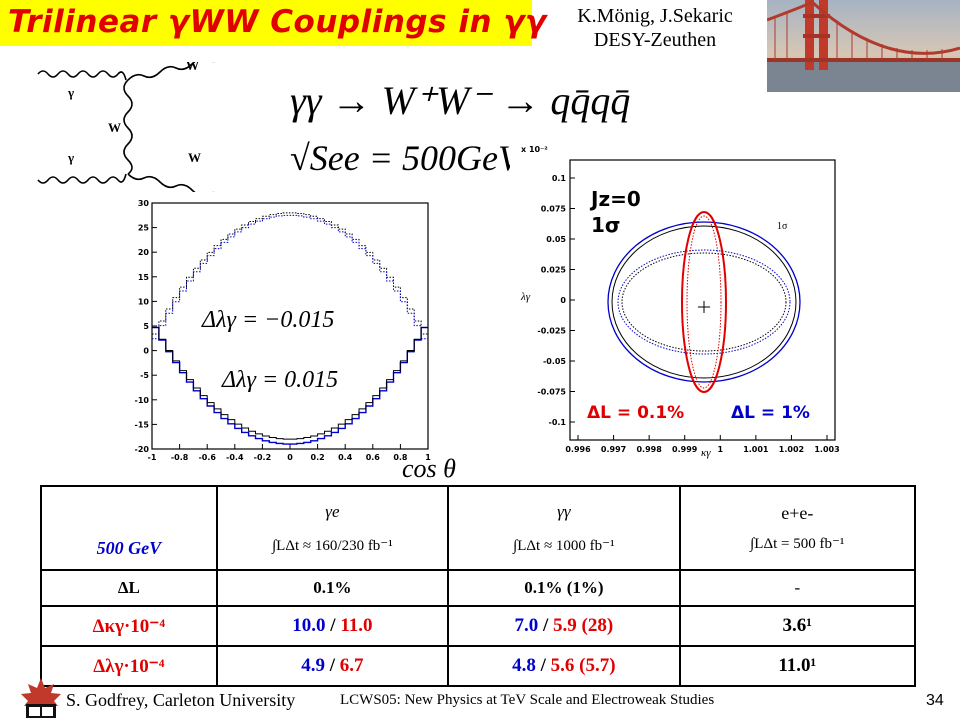 The image size is (960, 720). Describe the element at coordinates (152, 457) in the screenshot. I see `histogram-x-tick: -1` at that location.